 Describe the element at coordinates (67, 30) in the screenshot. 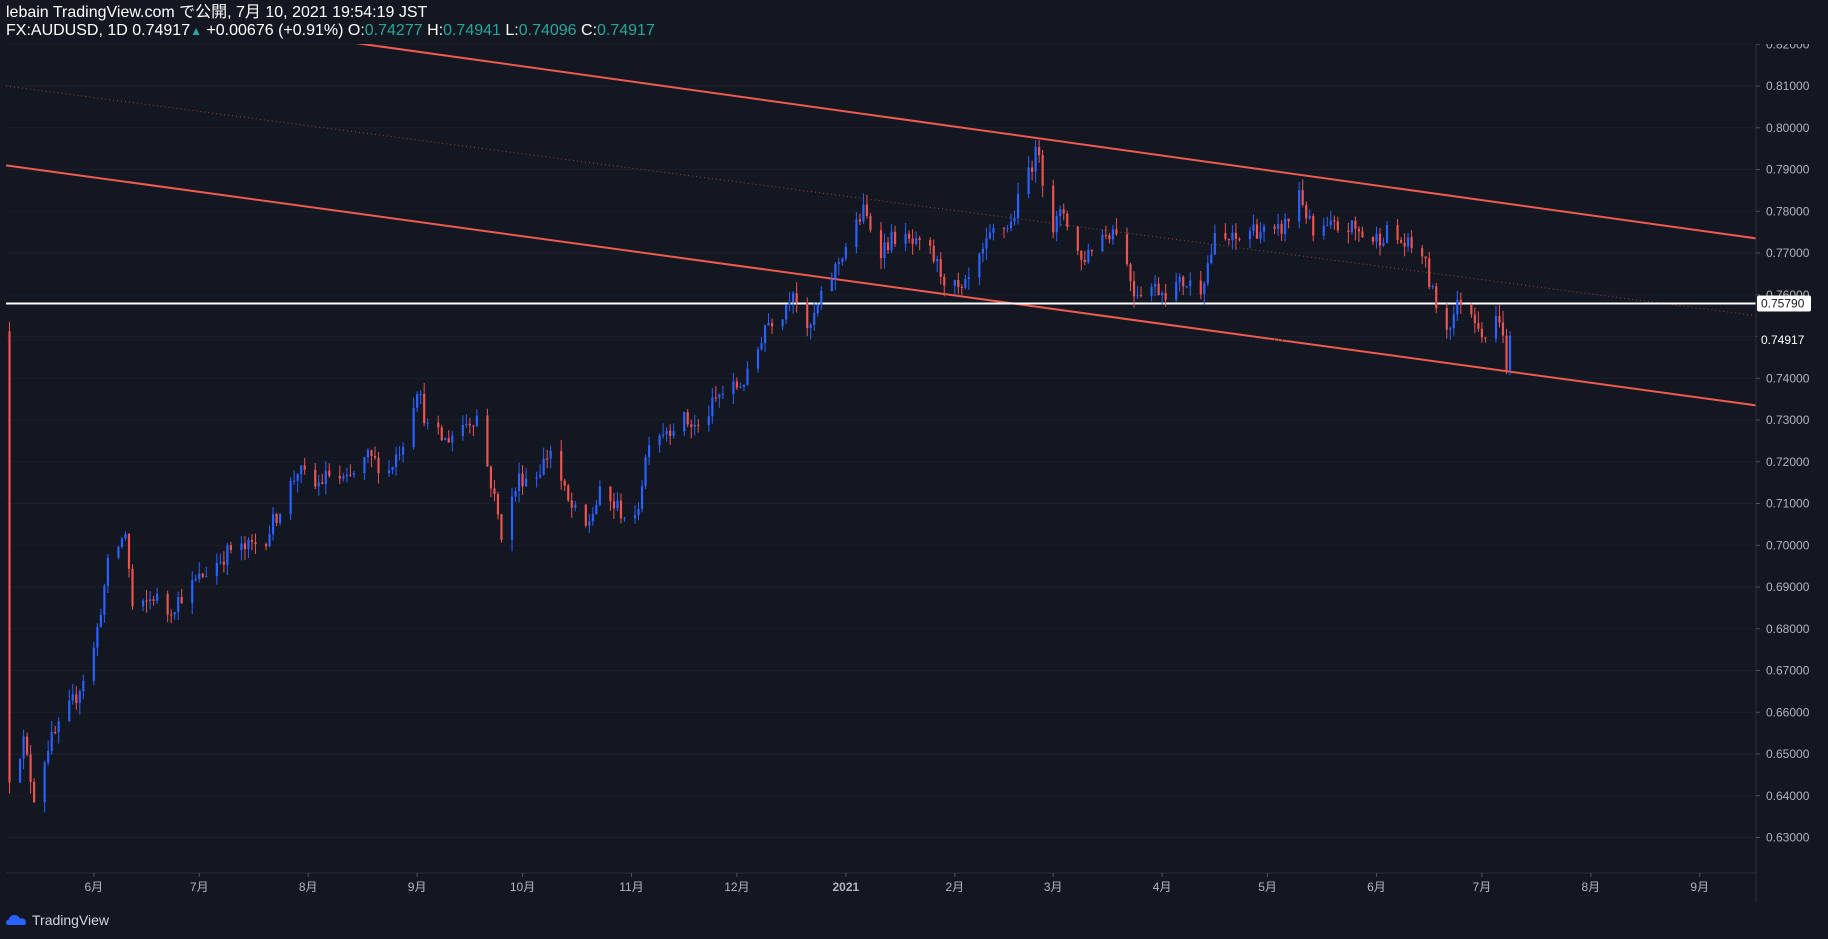

I see `symbol-name: FX:AUDUSD, 1D` at that location.